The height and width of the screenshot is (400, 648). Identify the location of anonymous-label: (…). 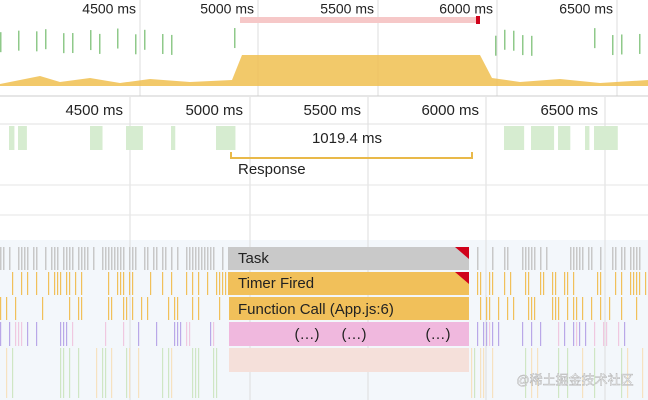
(438, 334).